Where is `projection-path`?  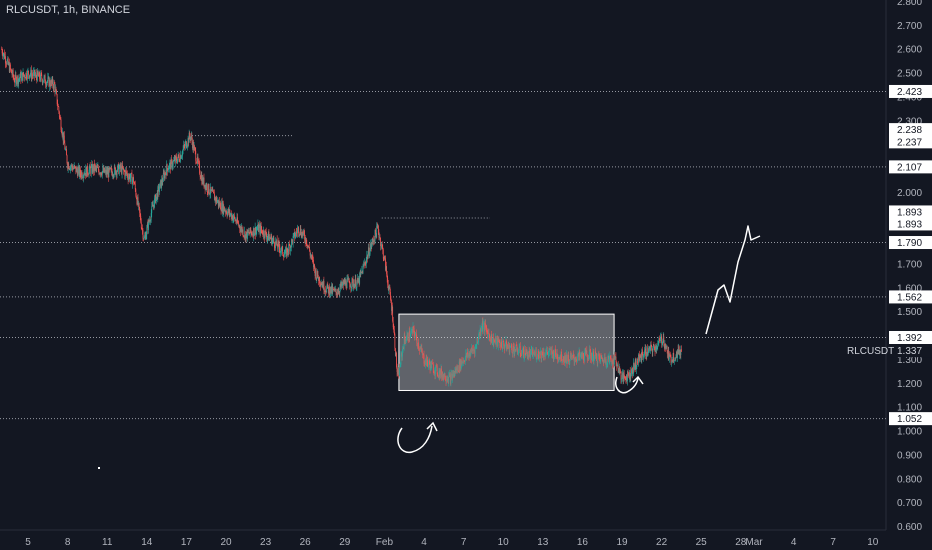 projection-path is located at coordinates (733, 280).